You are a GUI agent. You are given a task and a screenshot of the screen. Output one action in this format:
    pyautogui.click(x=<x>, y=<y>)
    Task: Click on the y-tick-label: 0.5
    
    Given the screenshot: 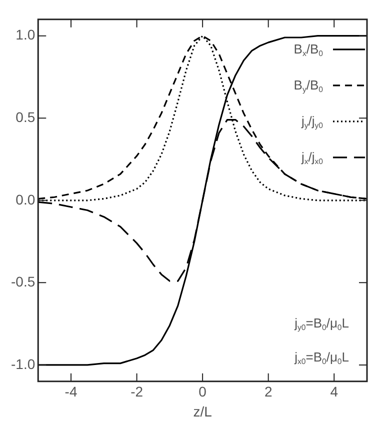 What is the action you would take?
    pyautogui.click(x=26, y=116)
    